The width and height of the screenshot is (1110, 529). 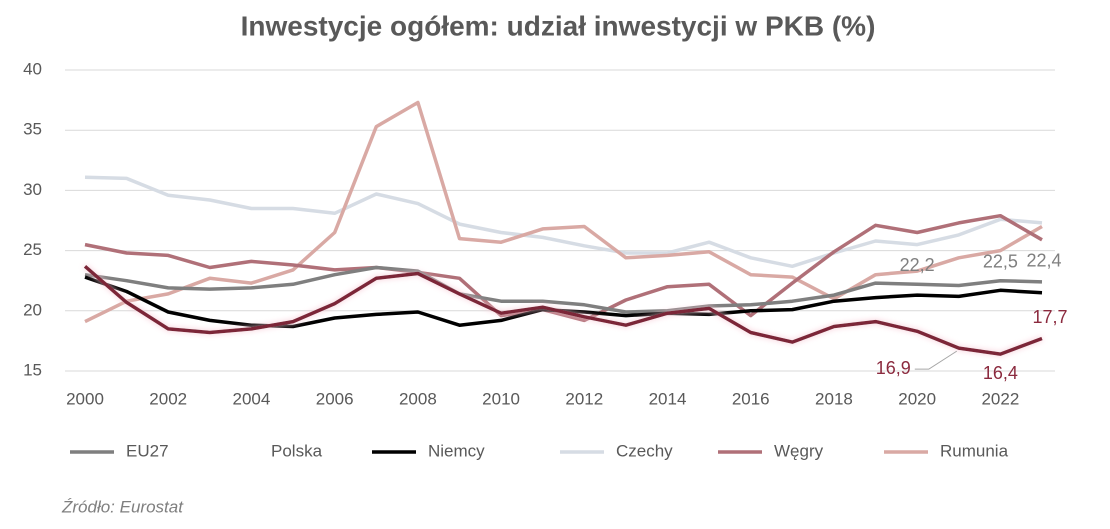 What do you see at coordinates (32, 129) in the screenshot?
I see `y-tick-label: 35` at bounding box center [32, 129].